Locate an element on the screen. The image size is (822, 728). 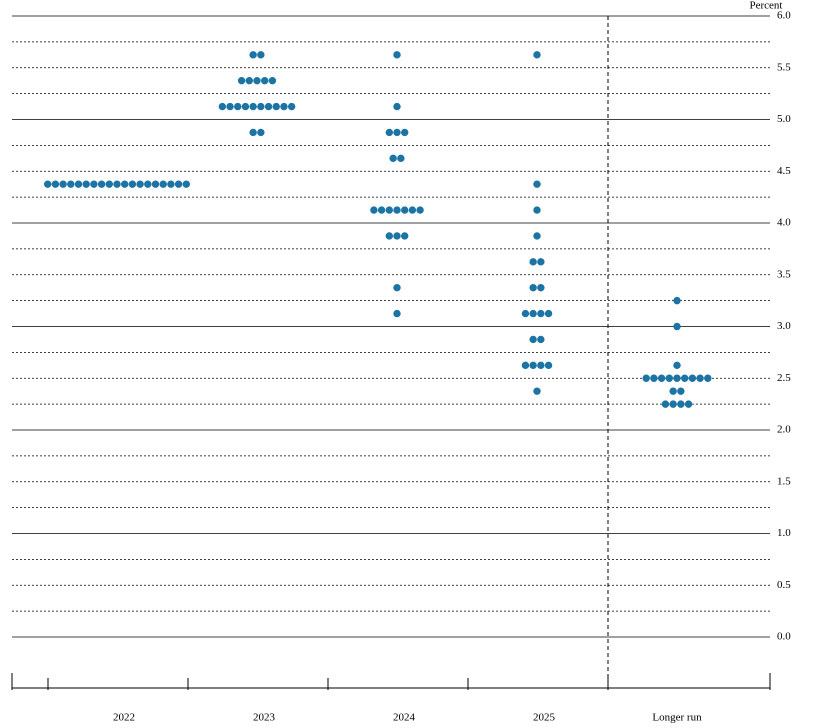
y-tick-label: 2.0 is located at coordinates (784, 430).